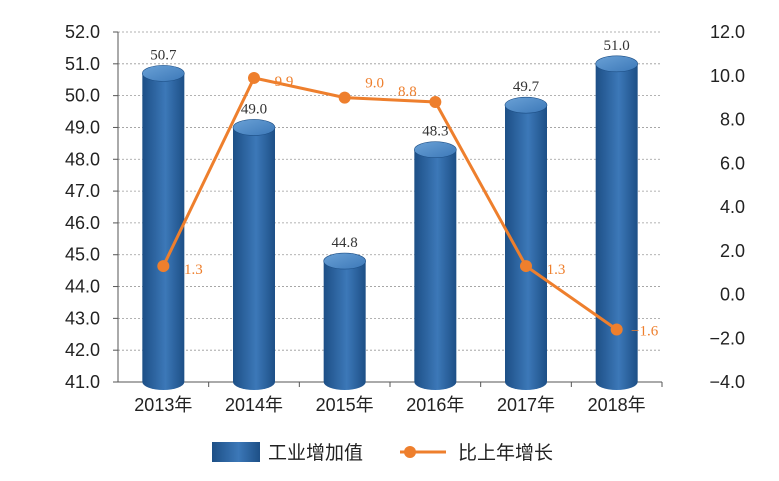 This screenshot has width=779, height=481. Describe the element at coordinates (382, 453) in the screenshot. I see `legend: 工业增加值 比上年增长` at that location.